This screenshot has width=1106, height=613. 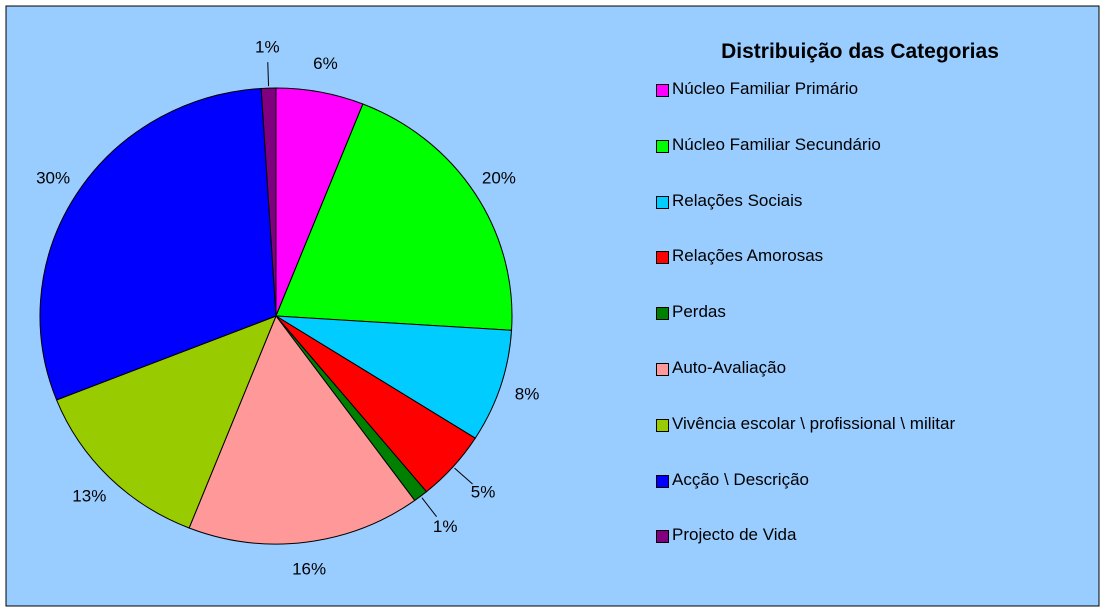 I want to click on legend-item: Perdas, so click(x=870, y=329).